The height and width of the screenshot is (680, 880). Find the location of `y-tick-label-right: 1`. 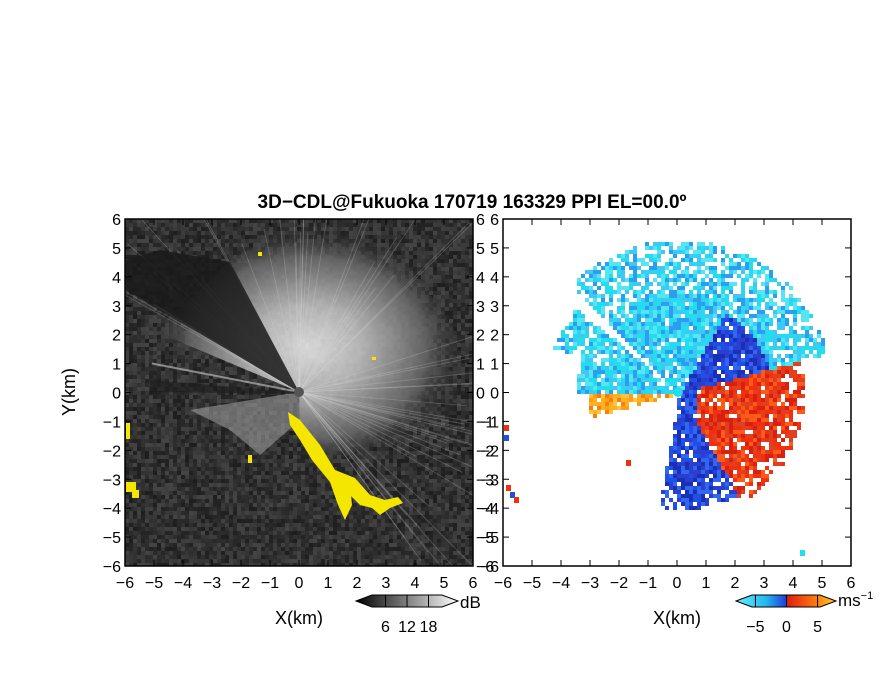

y-tick-label-right: 1 is located at coordinates (480, 365).